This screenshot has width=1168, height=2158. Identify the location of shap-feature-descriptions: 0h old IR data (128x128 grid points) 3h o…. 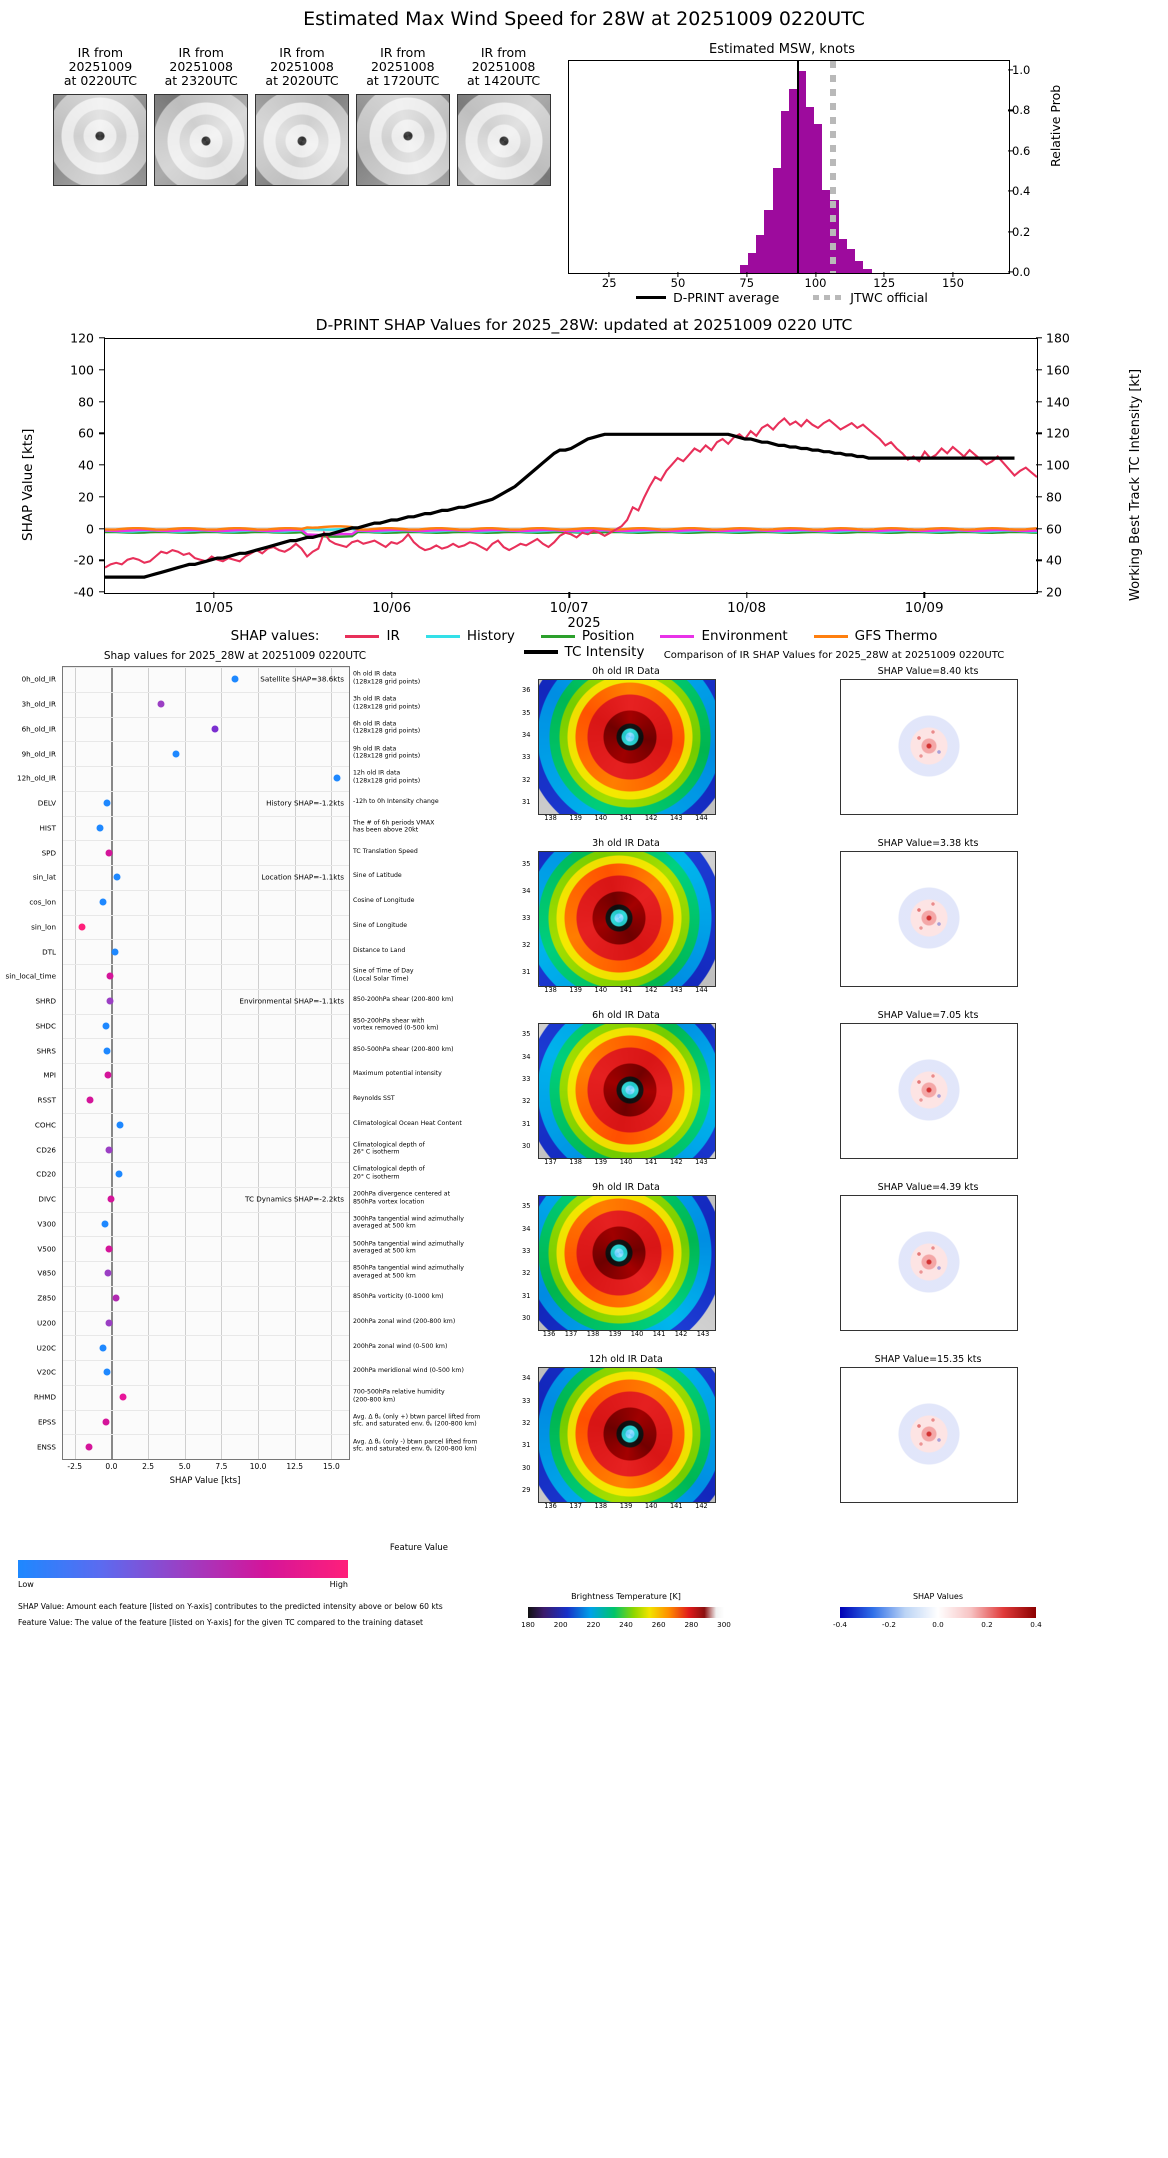
(424, 1062).